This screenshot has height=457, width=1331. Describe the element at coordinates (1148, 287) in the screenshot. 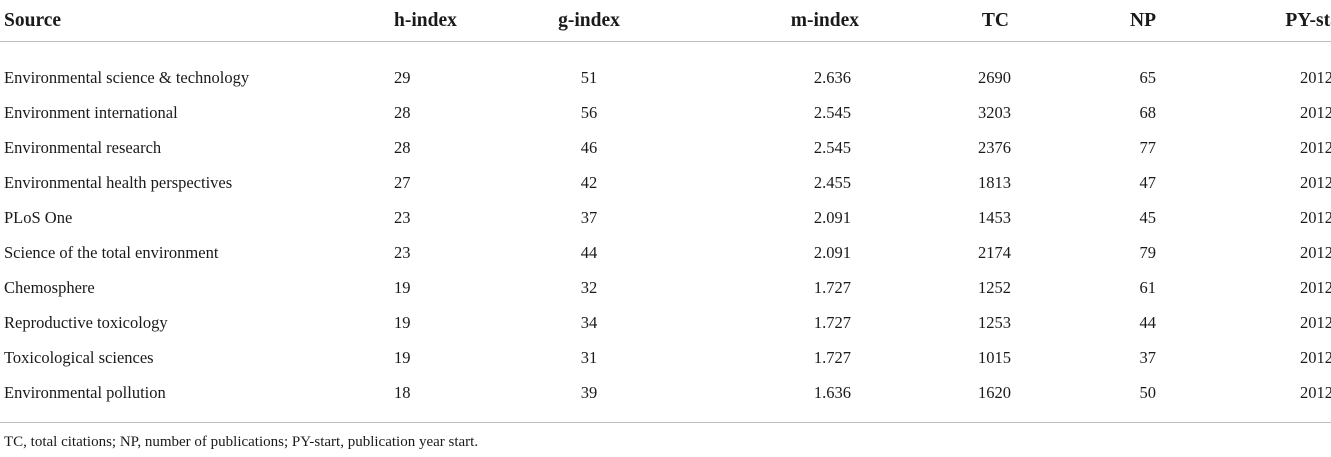

I see `cell-np: 61` at that location.